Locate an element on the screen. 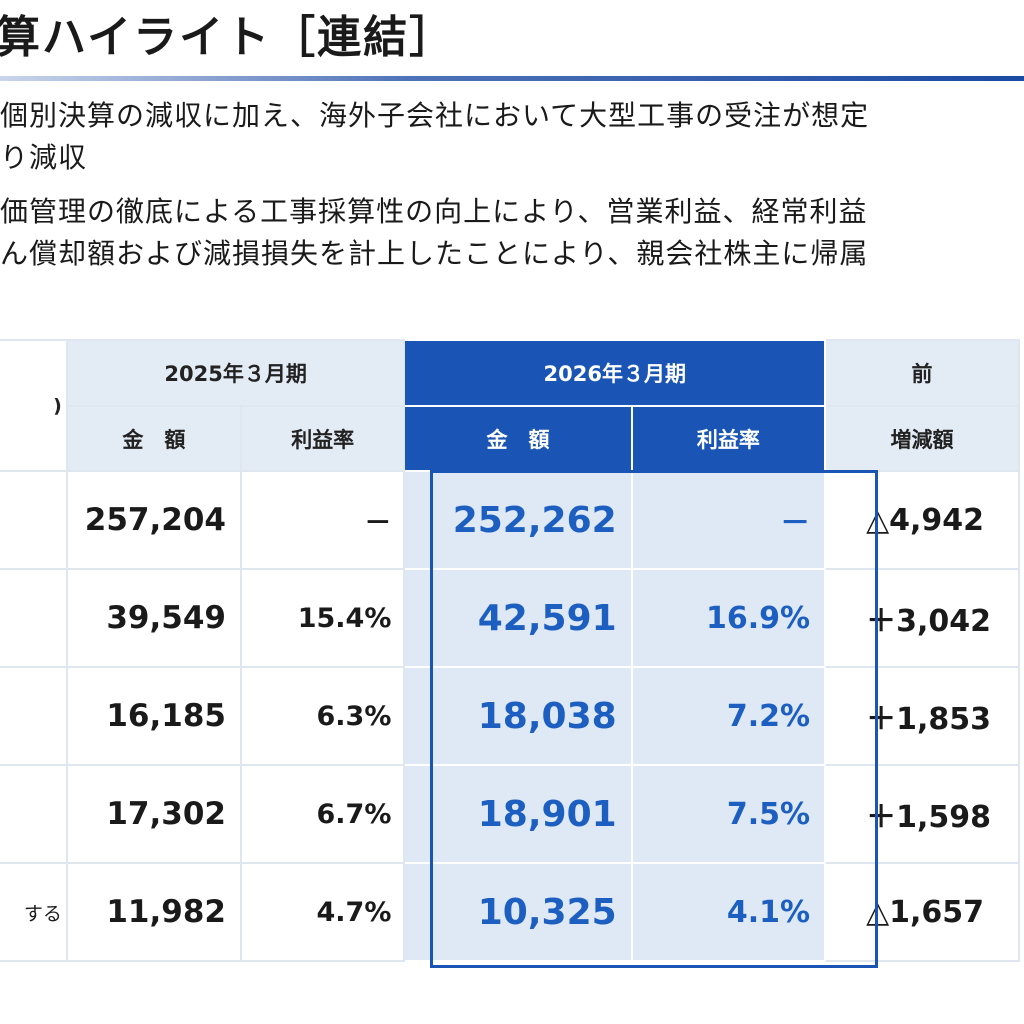 The width and height of the screenshot is (1024, 1024). header-amount-prev: 金 額 is located at coordinates (154, 438).